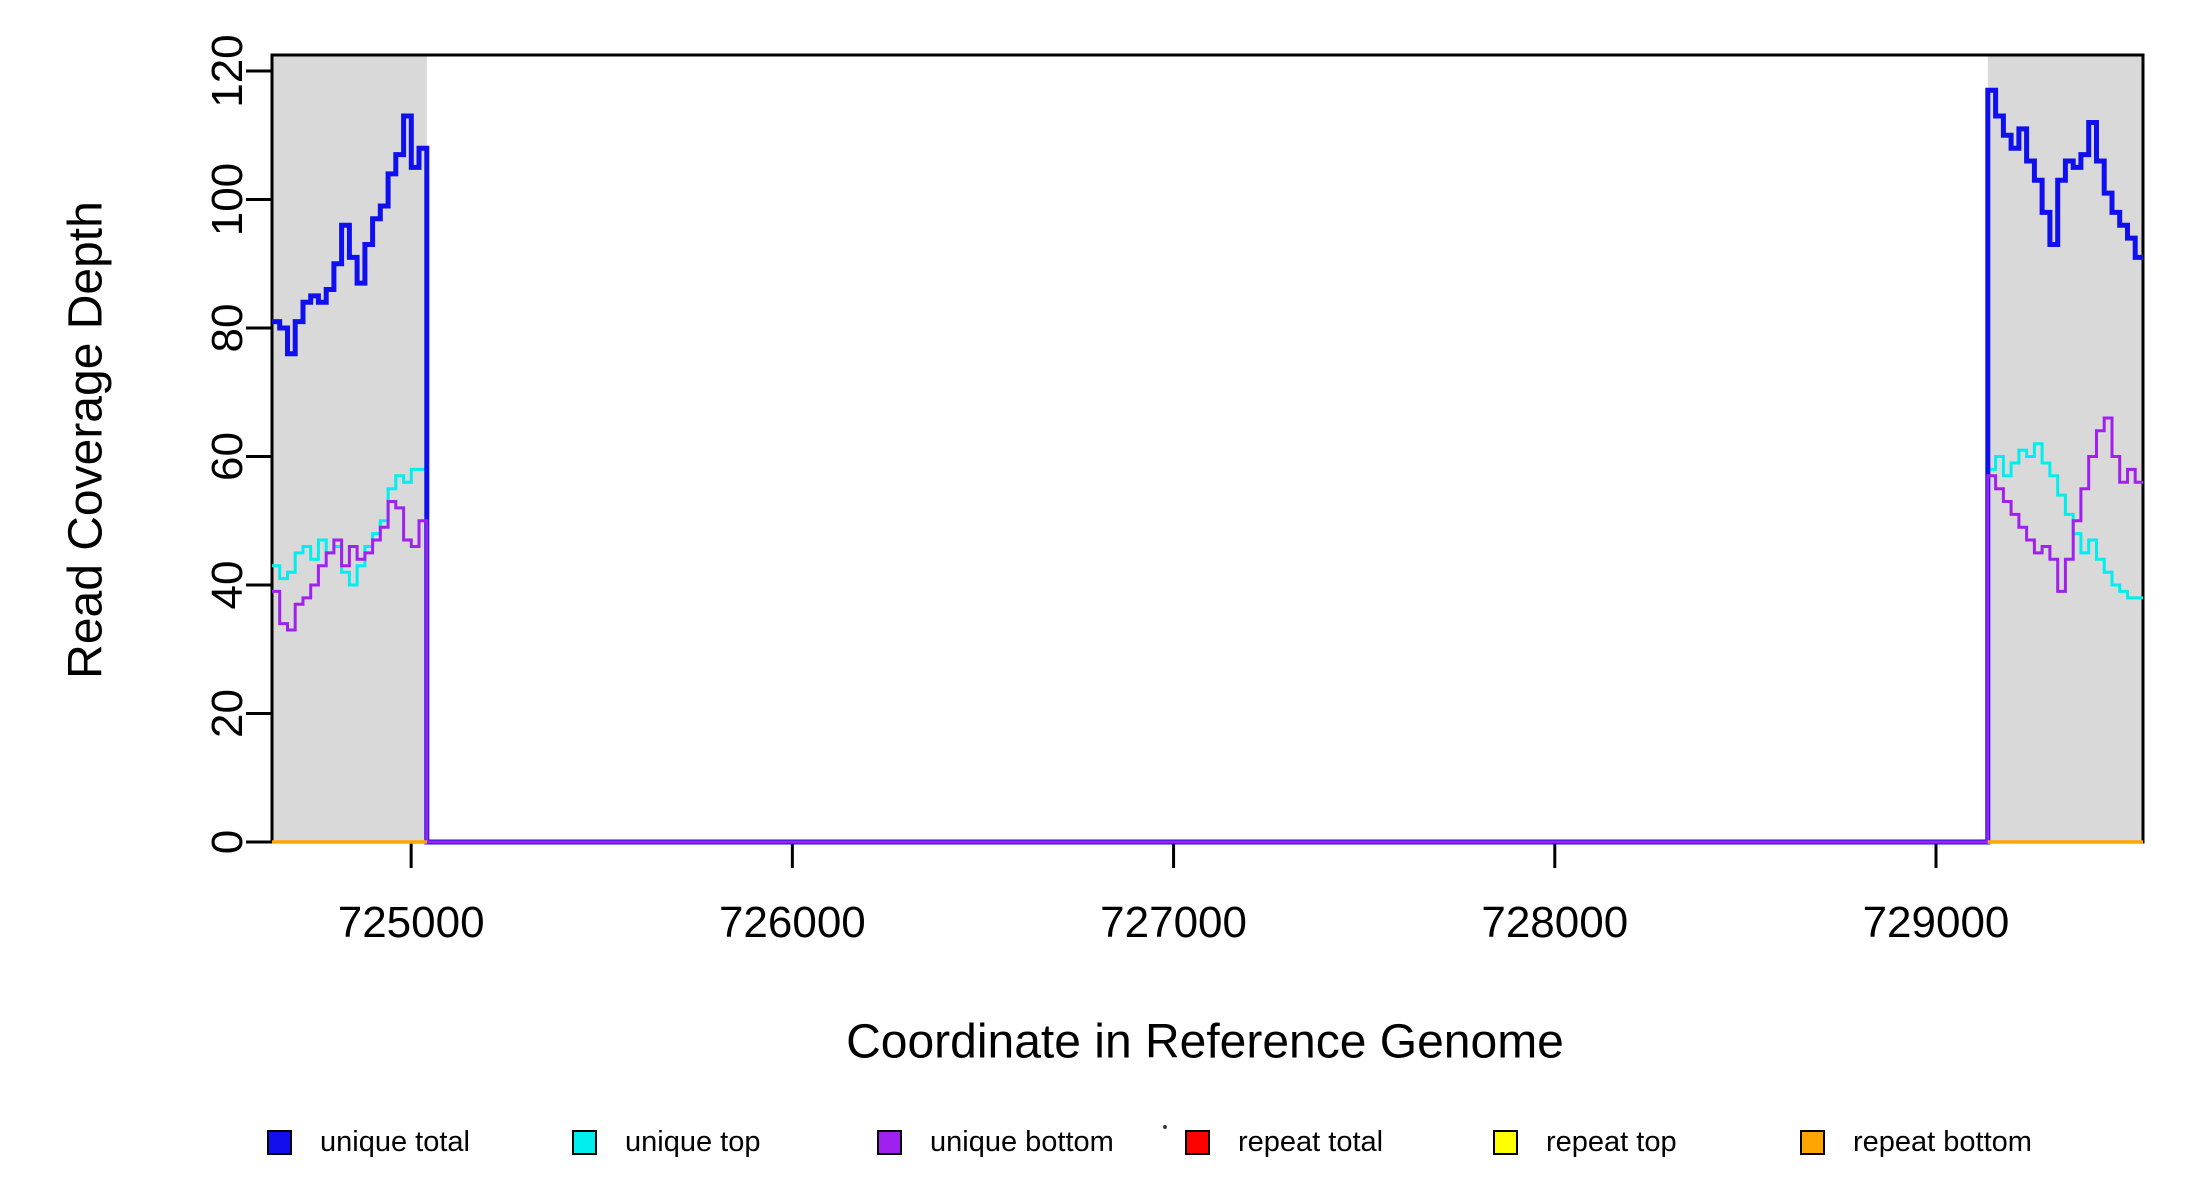 This screenshot has height=1200, width=2200. Describe the element at coordinates (395, 1141) in the screenshot. I see `legend-label: unique total` at that location.